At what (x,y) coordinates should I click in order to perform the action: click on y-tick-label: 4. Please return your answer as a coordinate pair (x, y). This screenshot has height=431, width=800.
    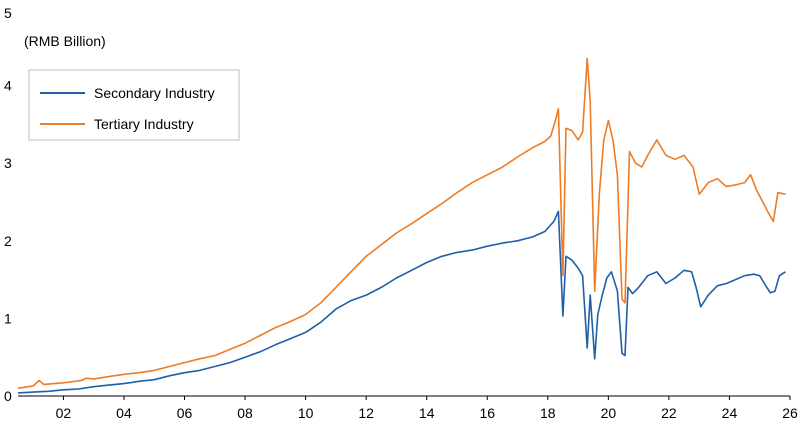
    Looking at the image, I should click on (8, 86).